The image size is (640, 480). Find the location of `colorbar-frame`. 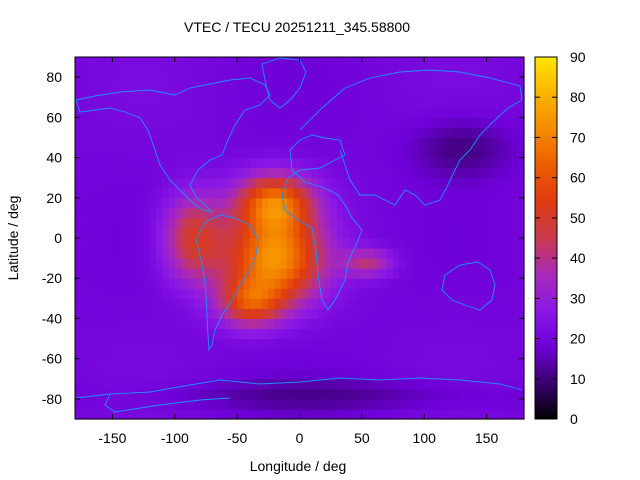

colorbar-frame is located at coordinates (546, 238).